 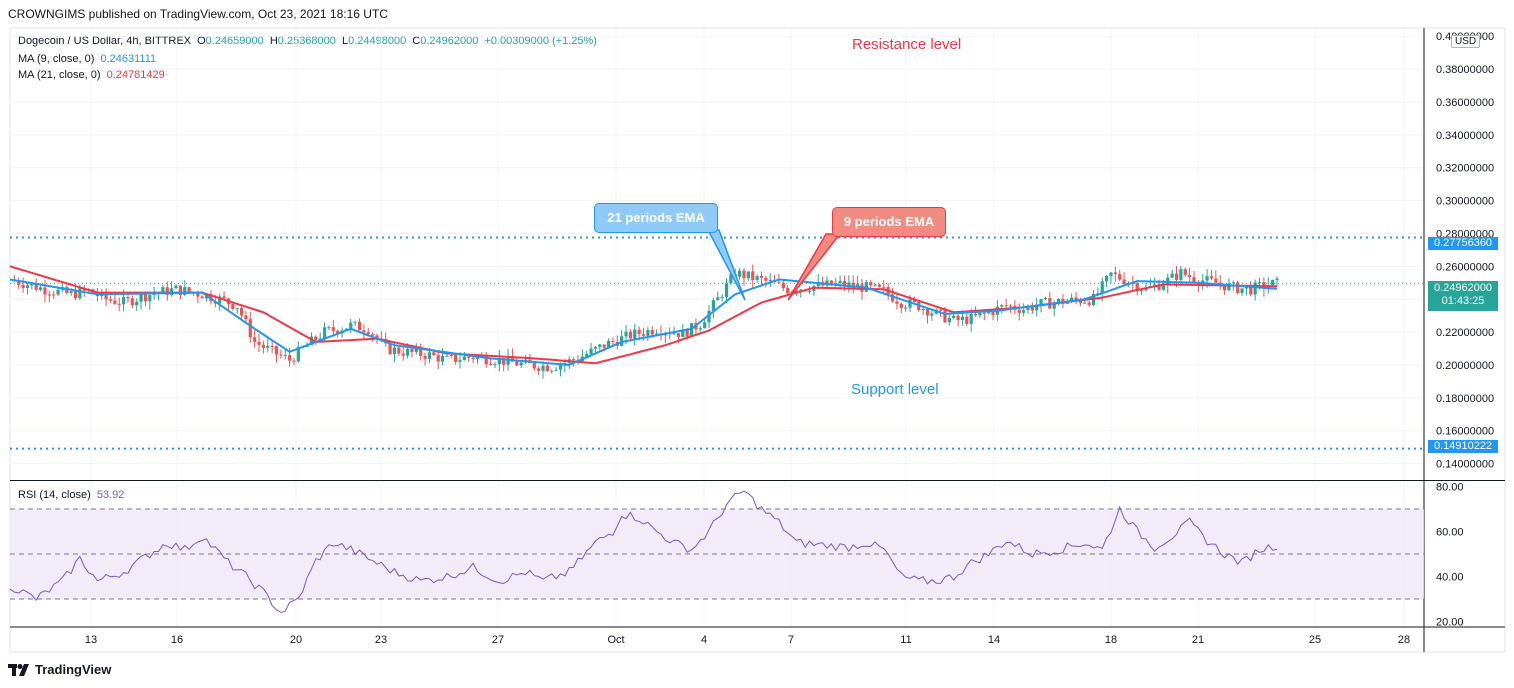 I want to click on ema9-callout: 9 periods EMA, so click(x=889, y=222).